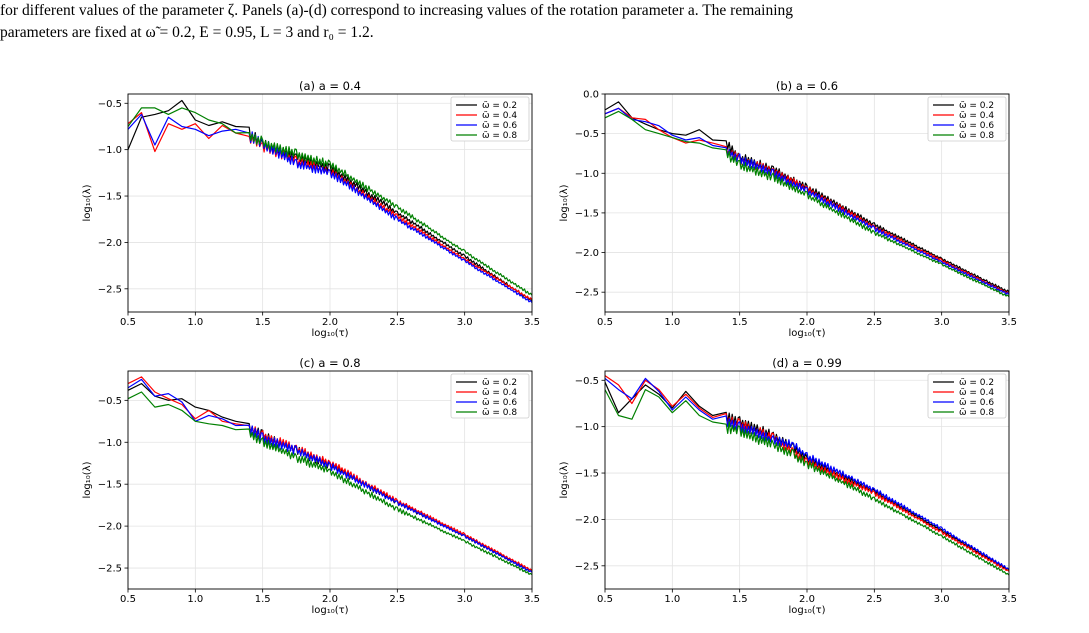 The image size is (1089, 633). I want to click on panel-title: (c) a = 0.8, so click(329, 363).